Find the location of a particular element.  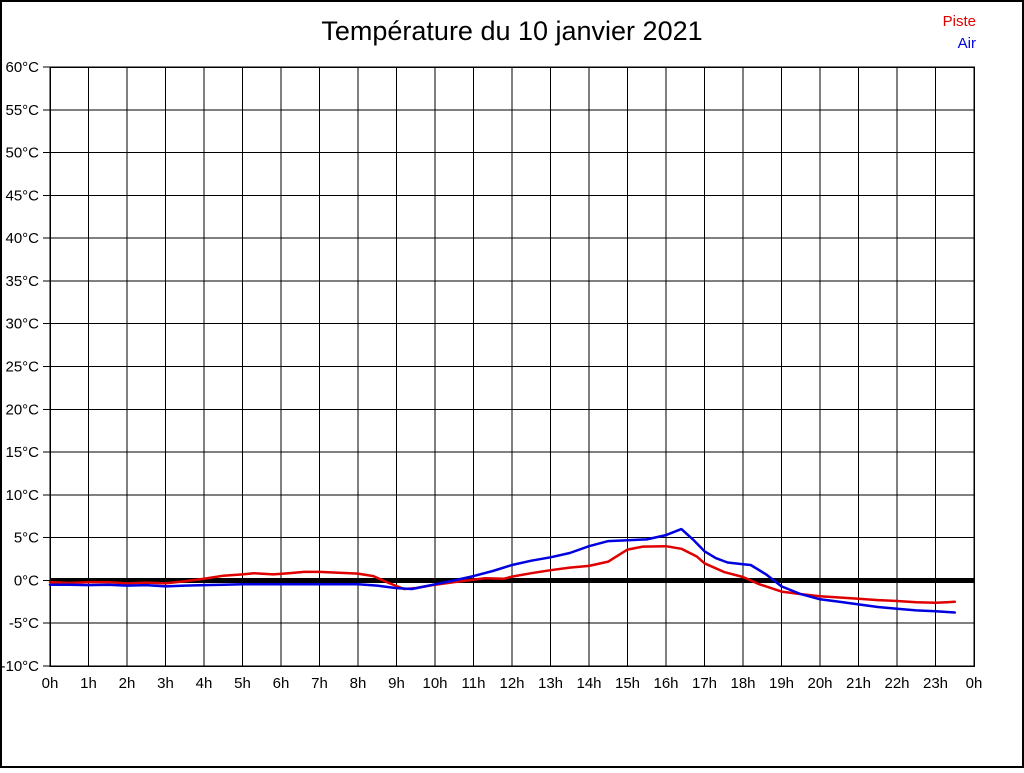

x-tick-label: 22h is located at coordinates (896, 683).